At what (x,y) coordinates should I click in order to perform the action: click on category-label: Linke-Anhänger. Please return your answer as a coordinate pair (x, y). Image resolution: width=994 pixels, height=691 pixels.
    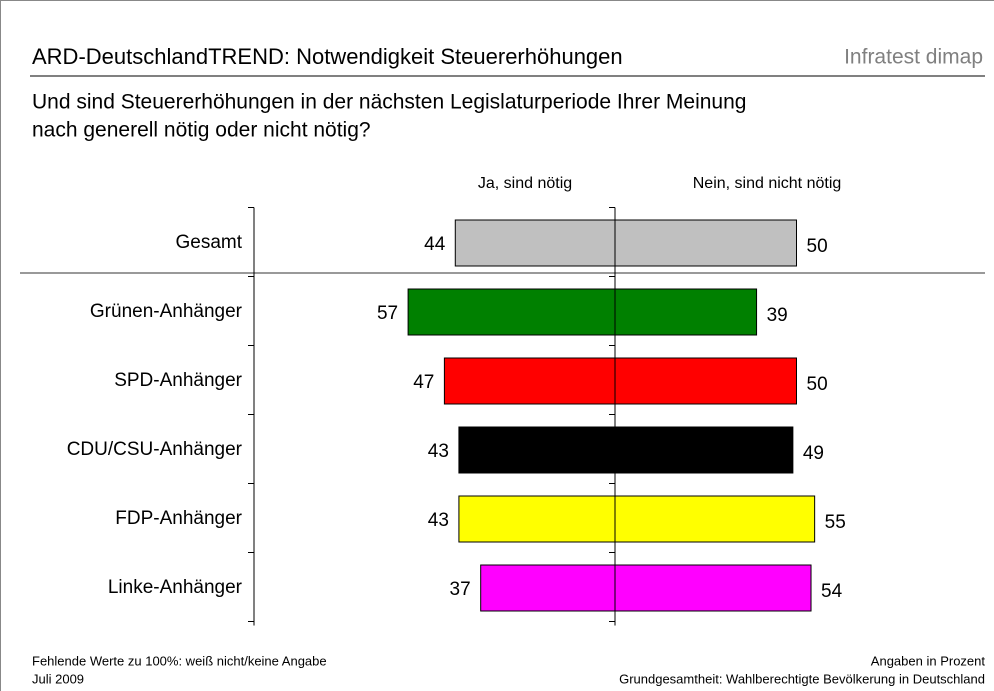
    Looking at the image, I should click on (175, 587).